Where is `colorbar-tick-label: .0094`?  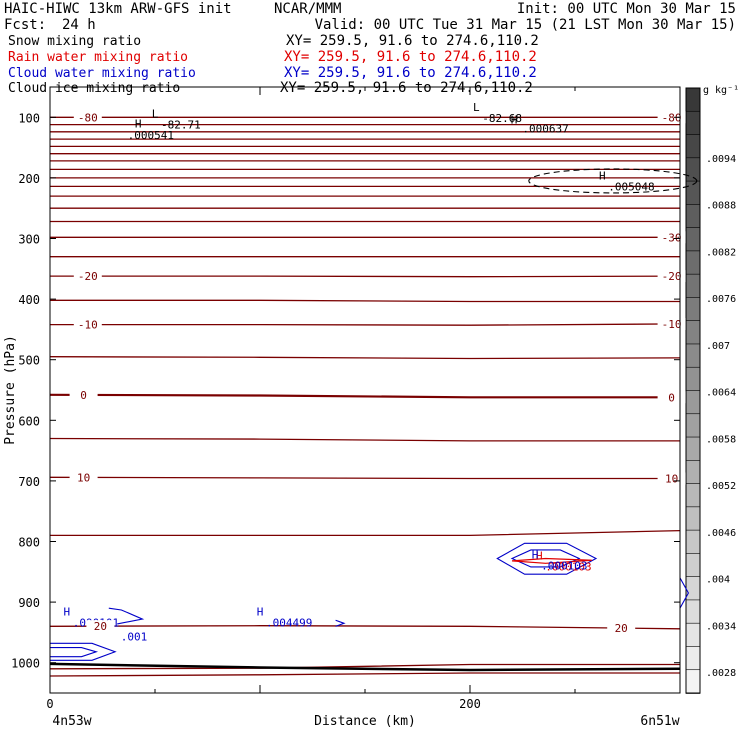 colorbar-tick-label: .0094 is located at coordinates (721, 159).